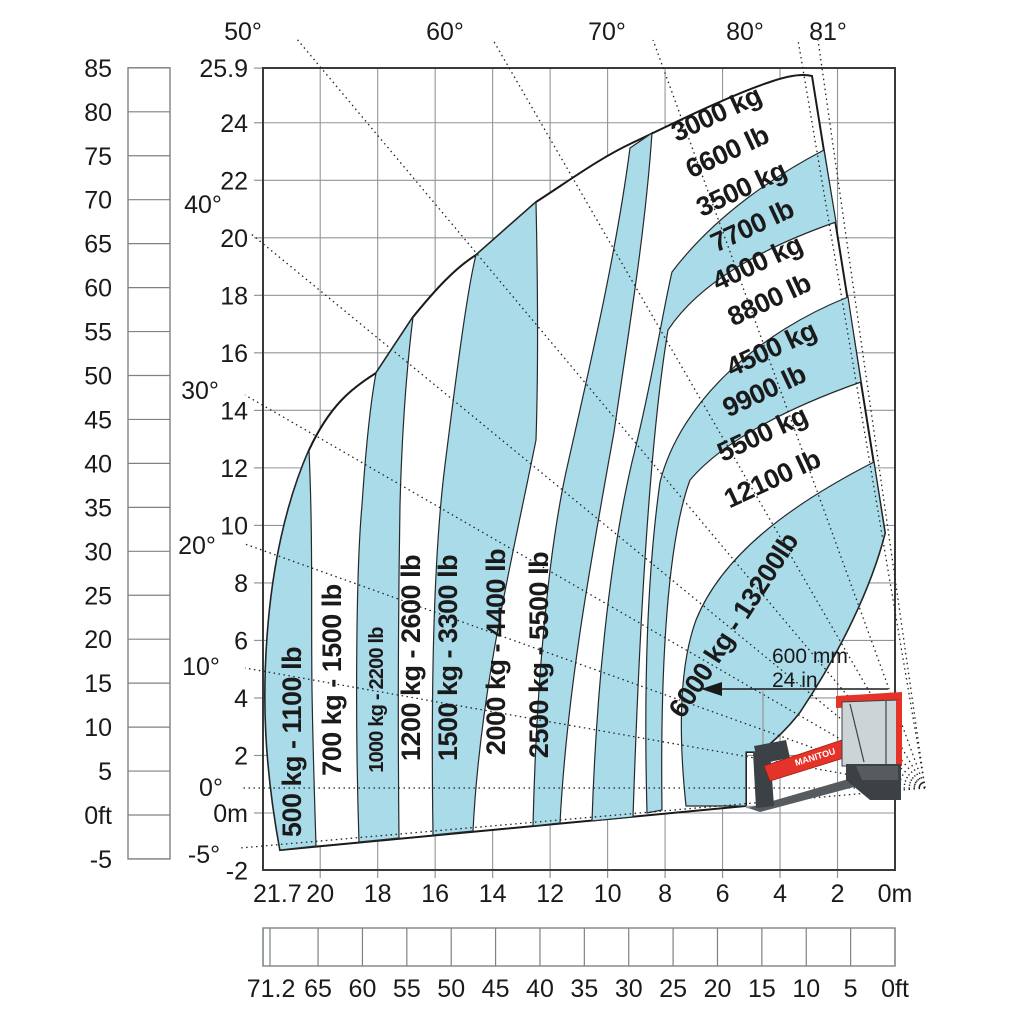  I want to click on left-m-tick-label: 4, so click(241, 699).